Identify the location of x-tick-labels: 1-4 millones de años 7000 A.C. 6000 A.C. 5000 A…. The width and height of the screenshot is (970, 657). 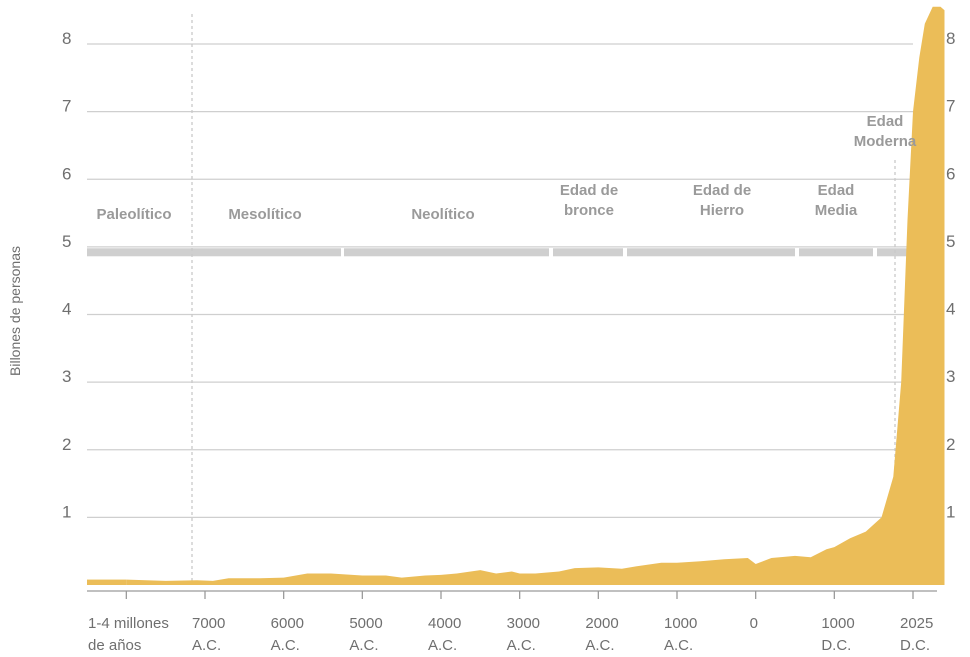
(510, 634).